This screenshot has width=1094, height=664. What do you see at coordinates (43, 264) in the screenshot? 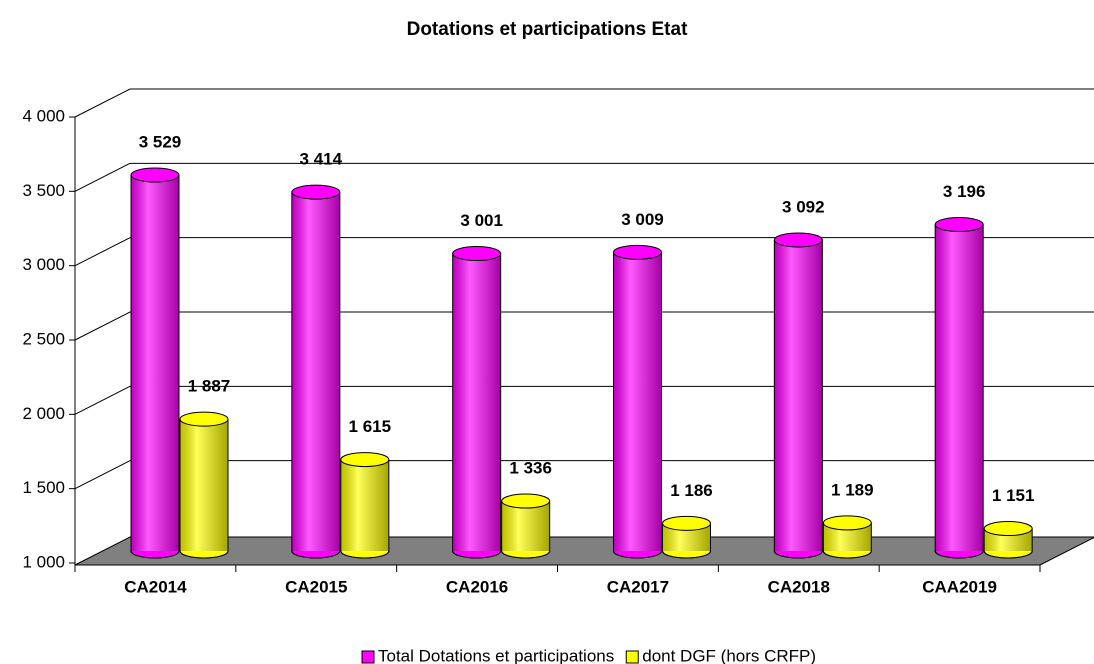
I see `y-tick-label: 3 000` at bounding box center [43, 264].